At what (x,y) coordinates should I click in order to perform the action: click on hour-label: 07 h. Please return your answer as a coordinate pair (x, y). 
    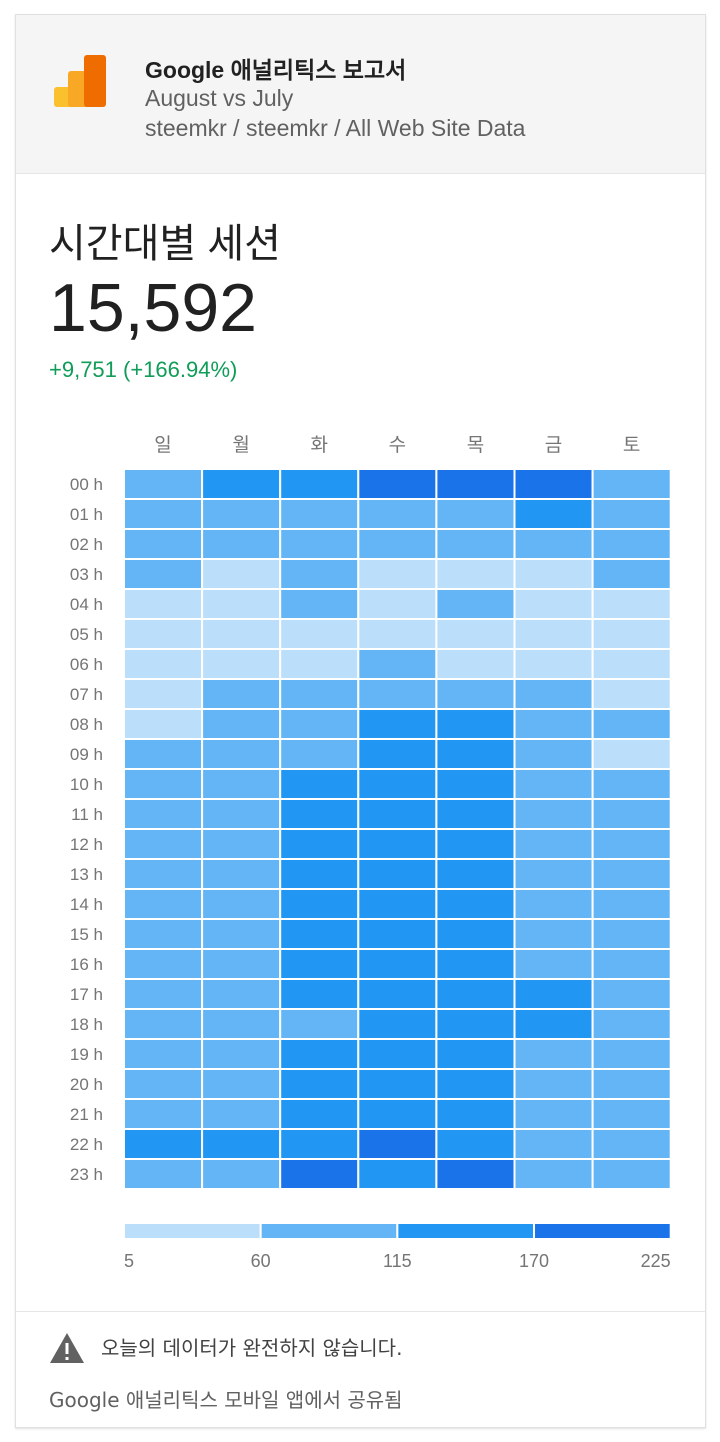
    Looking at the image, I should click on (86, 694).